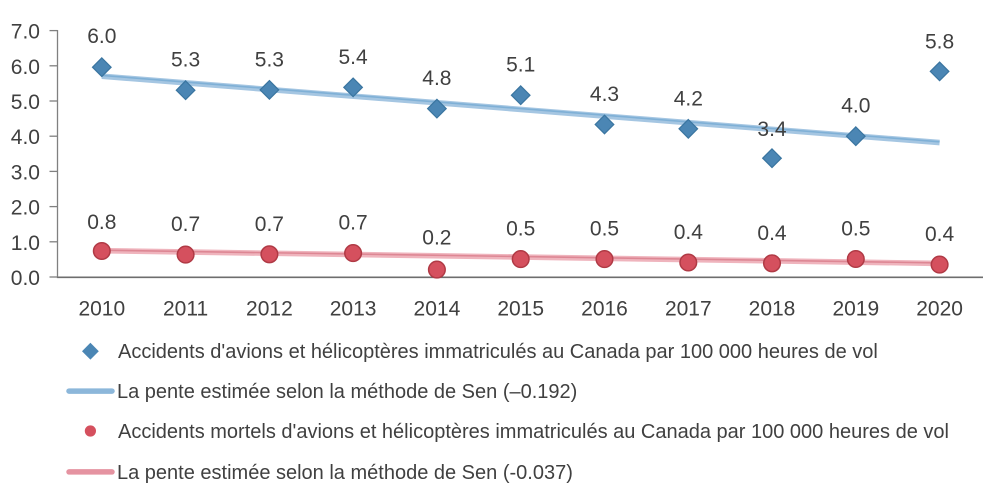 The height and width of the screenshot is (493, 1000). What do you see at coordinates (688, 309) in the screenshot?
I see `svg-text: 2017` at bounding box center [688, 309].